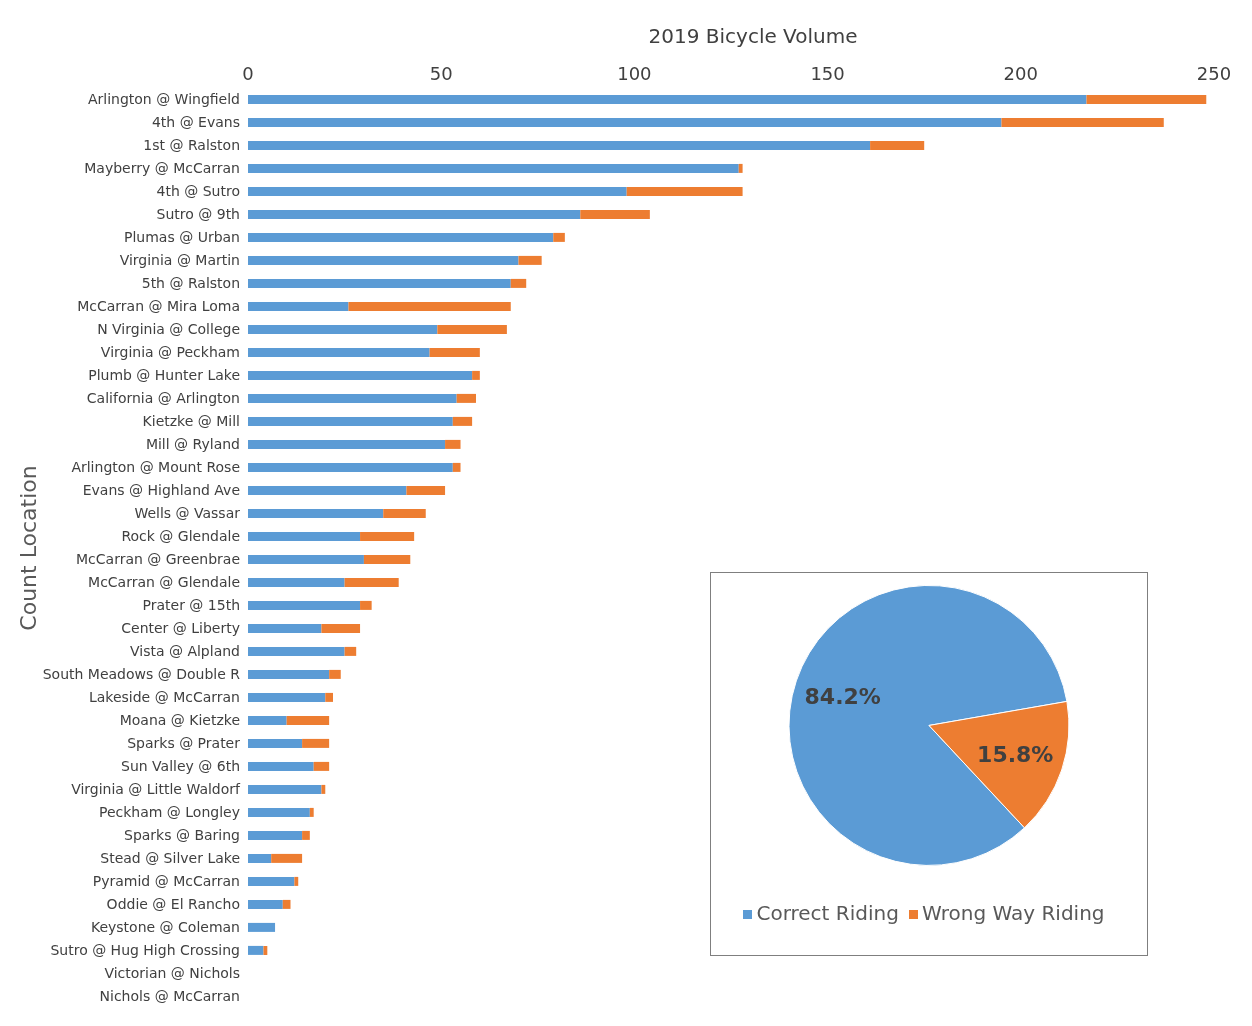  What do you see at coordinates (164, 697) in the screenshot?
I see `y-tick-label: Lakeside @ McCarran` at bounding box center [164, 697].